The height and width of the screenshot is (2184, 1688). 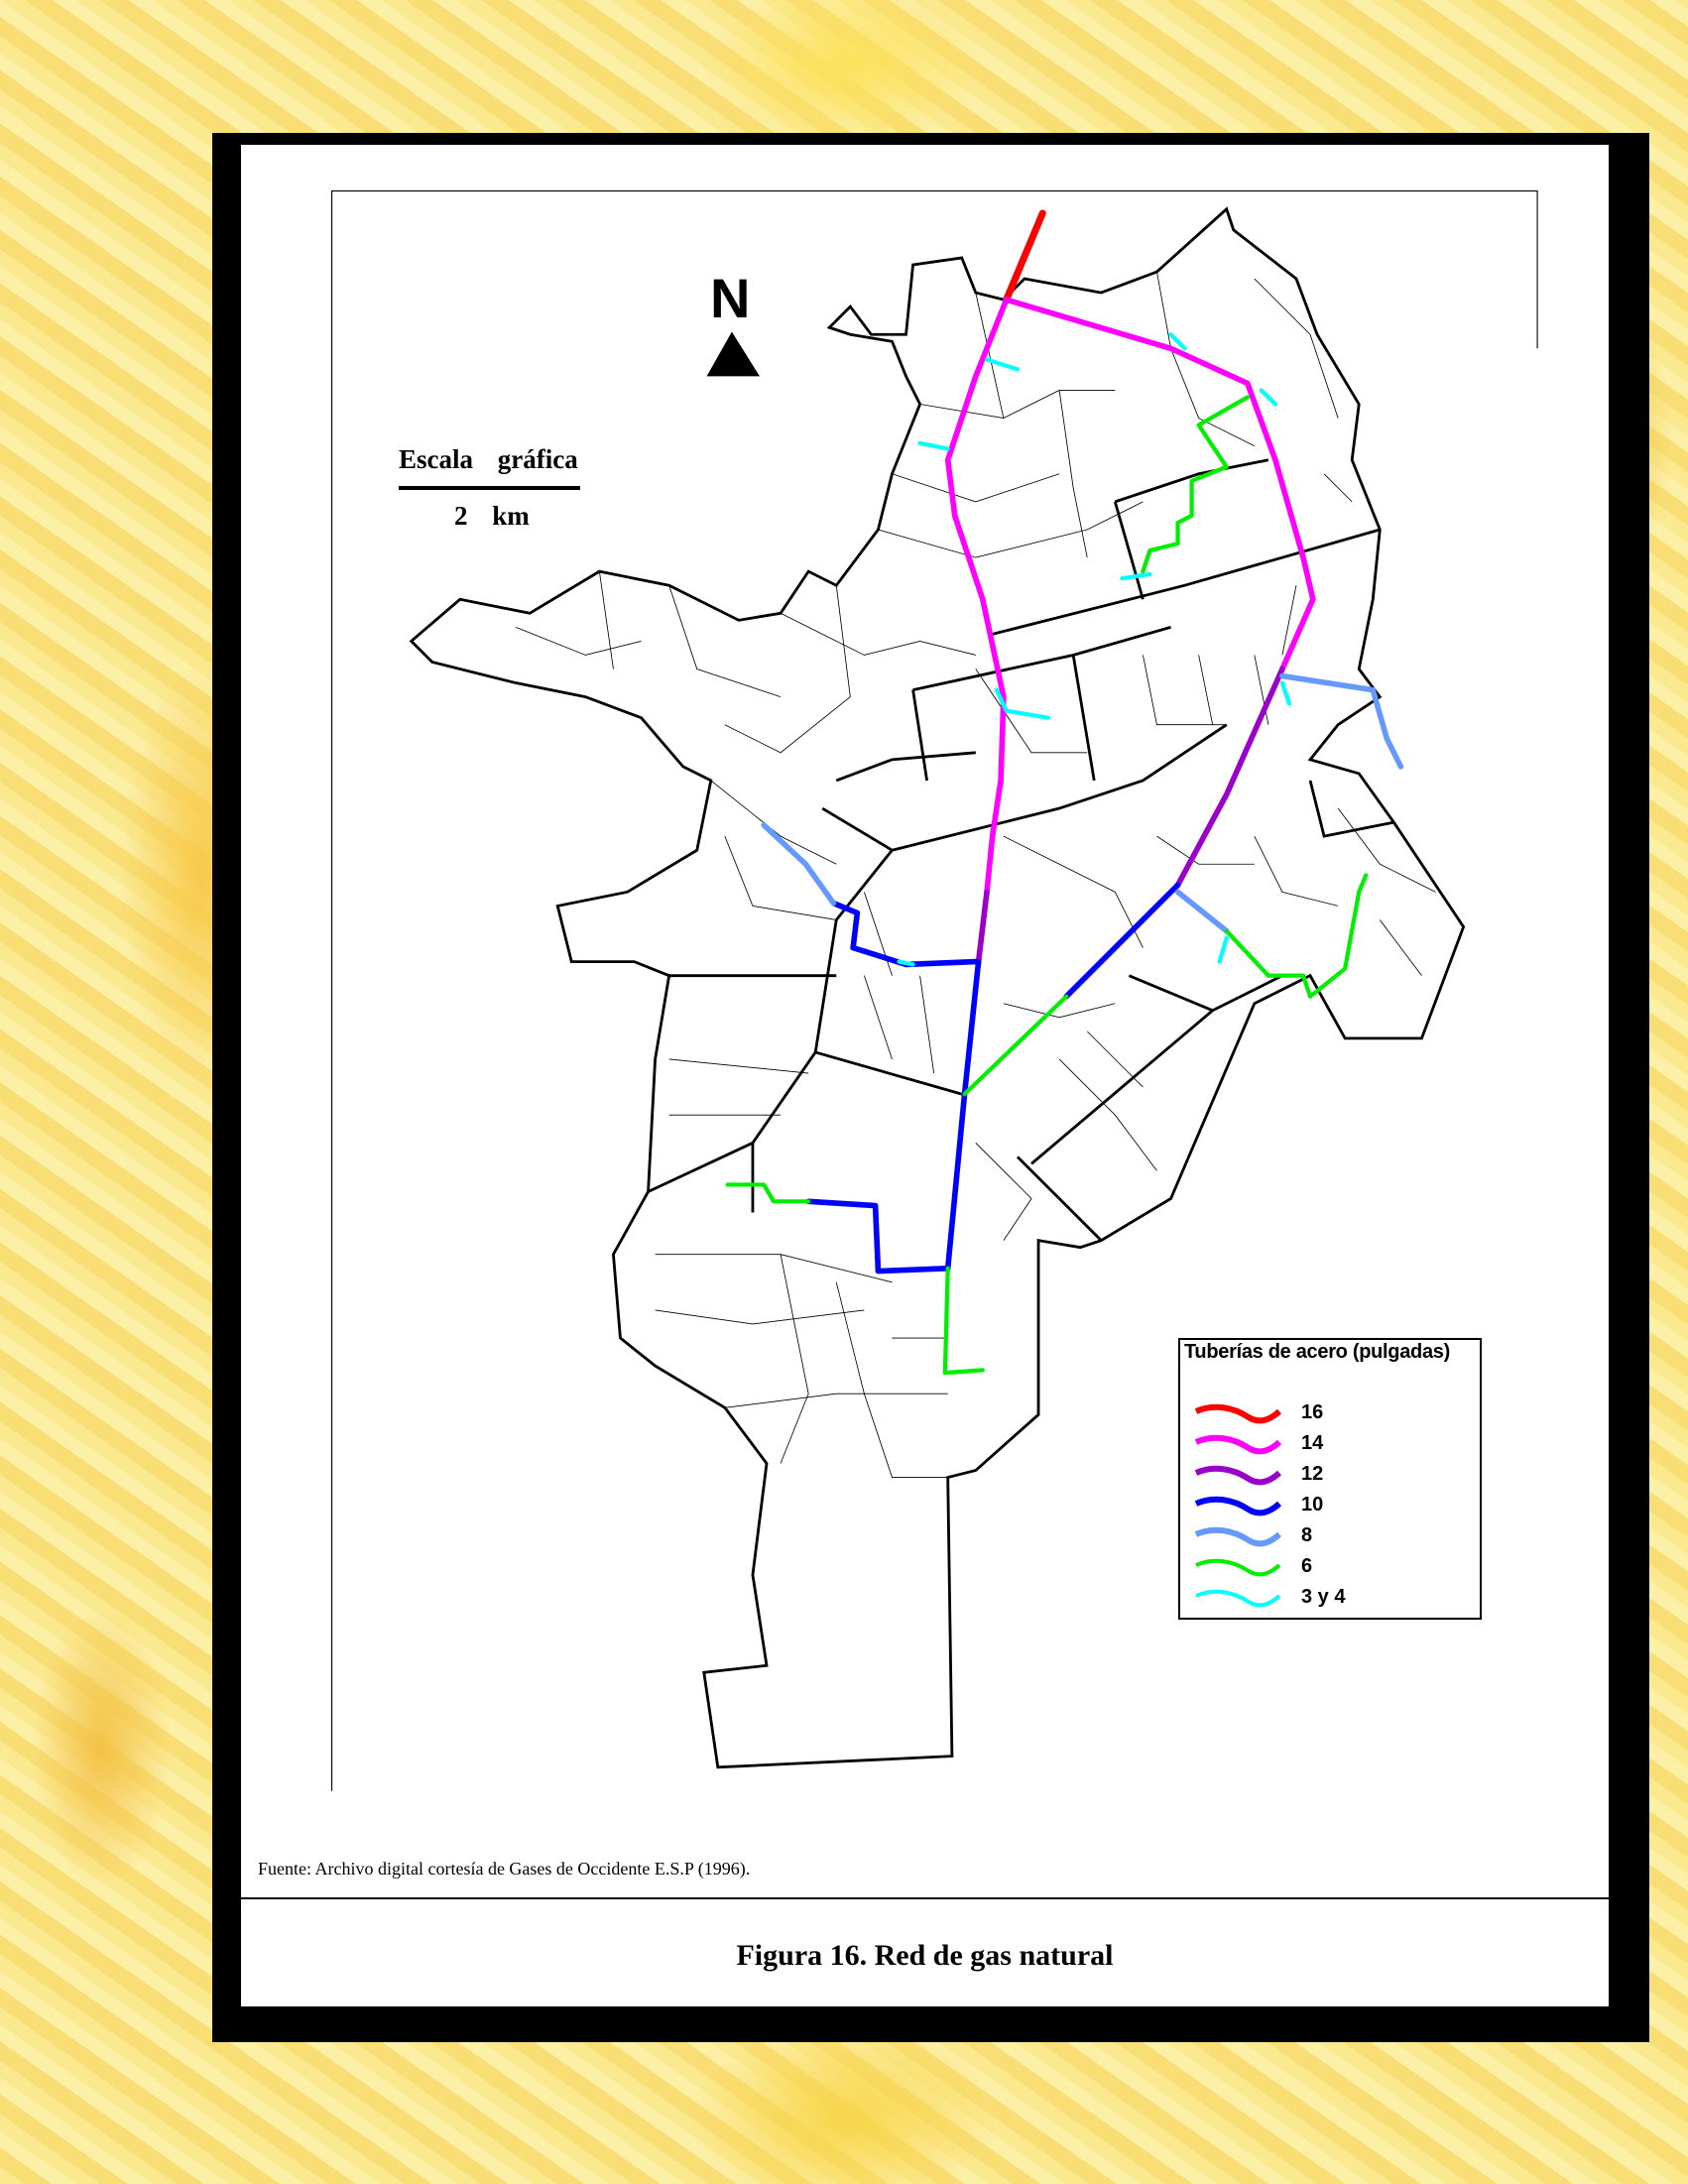 What do you see at coordinates (730, 298) in the screenshot?
I see `north-label: N` at bounding box center [730, 298].